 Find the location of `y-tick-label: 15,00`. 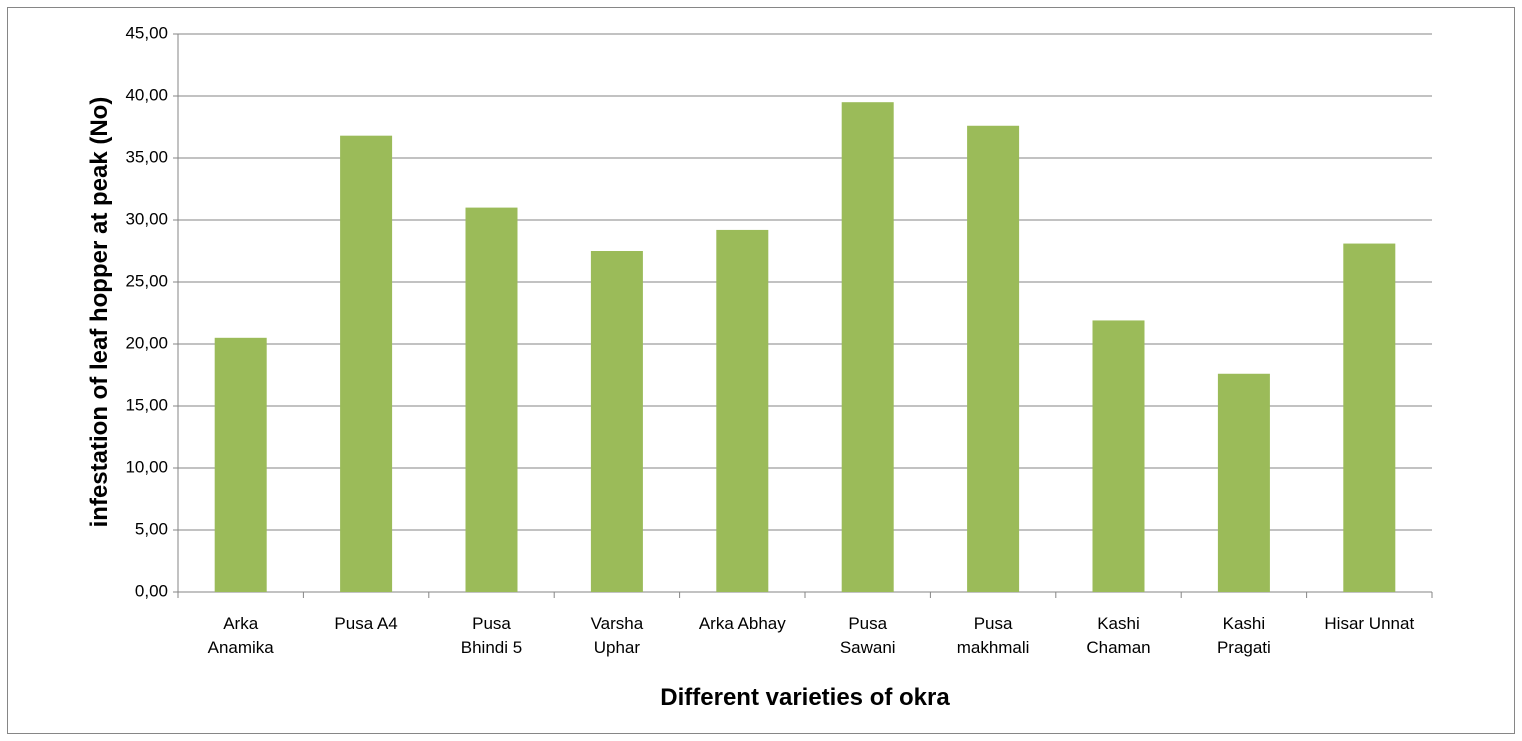

y-tick-label: 15,00 is located at coordinates (146, 404).